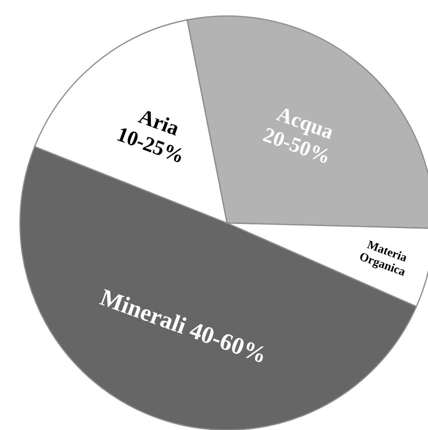 This screenshot has width=428, height=430. What do you see at coordinates (151, 136) in the screenshot?
I see `slice-label: Aria 10-25%` at bounding box center [151, 136].